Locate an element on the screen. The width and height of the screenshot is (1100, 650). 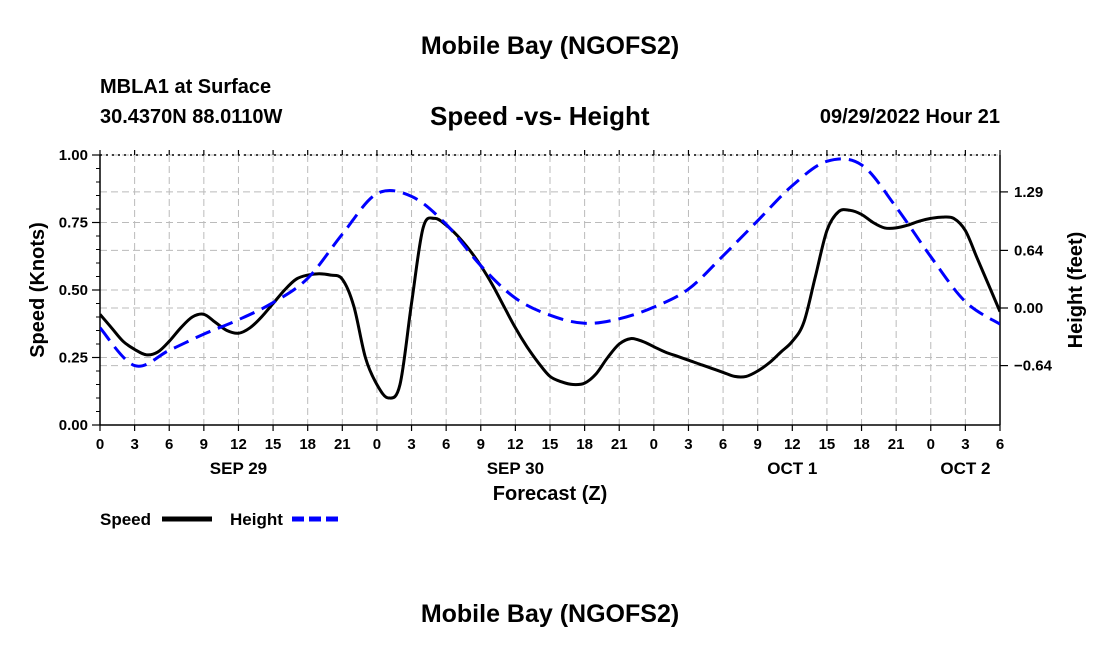
date-label: OCT 2 is located at coordinates (965, 468).